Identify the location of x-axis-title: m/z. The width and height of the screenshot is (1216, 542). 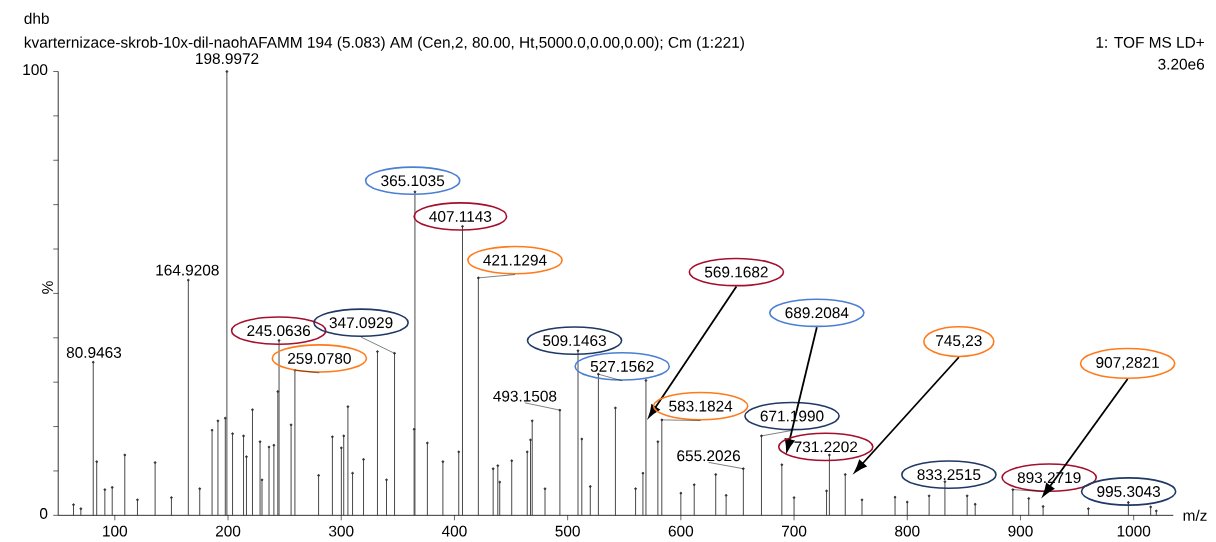
(1195, 515).